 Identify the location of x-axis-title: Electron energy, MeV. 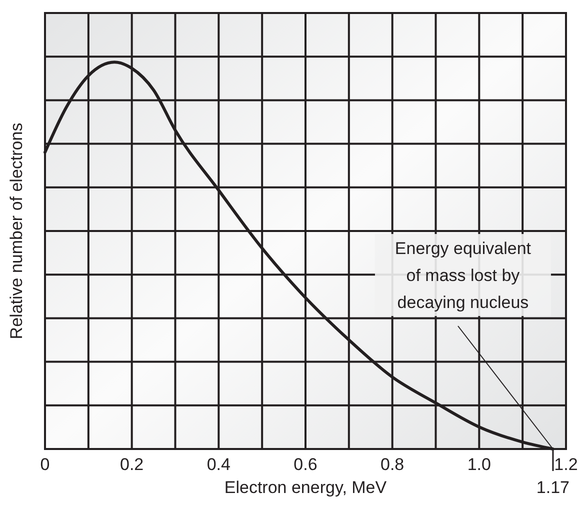
(306, 487).